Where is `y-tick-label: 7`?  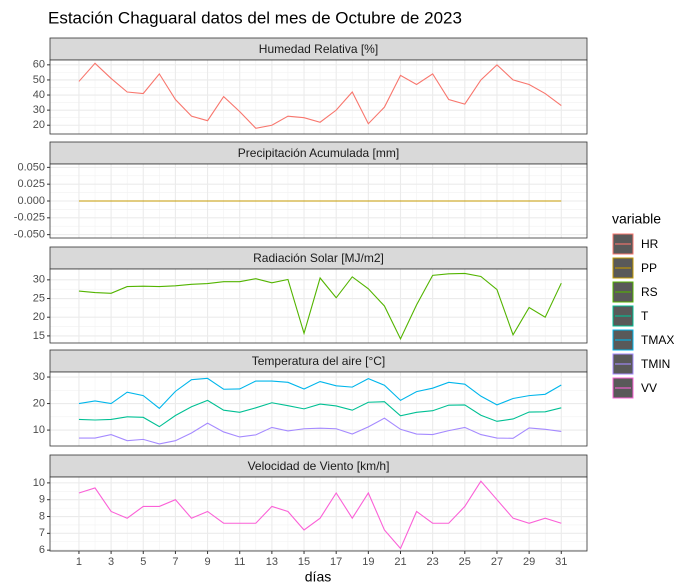
y-tick-label: 7 is located at coordinates (42, 533).